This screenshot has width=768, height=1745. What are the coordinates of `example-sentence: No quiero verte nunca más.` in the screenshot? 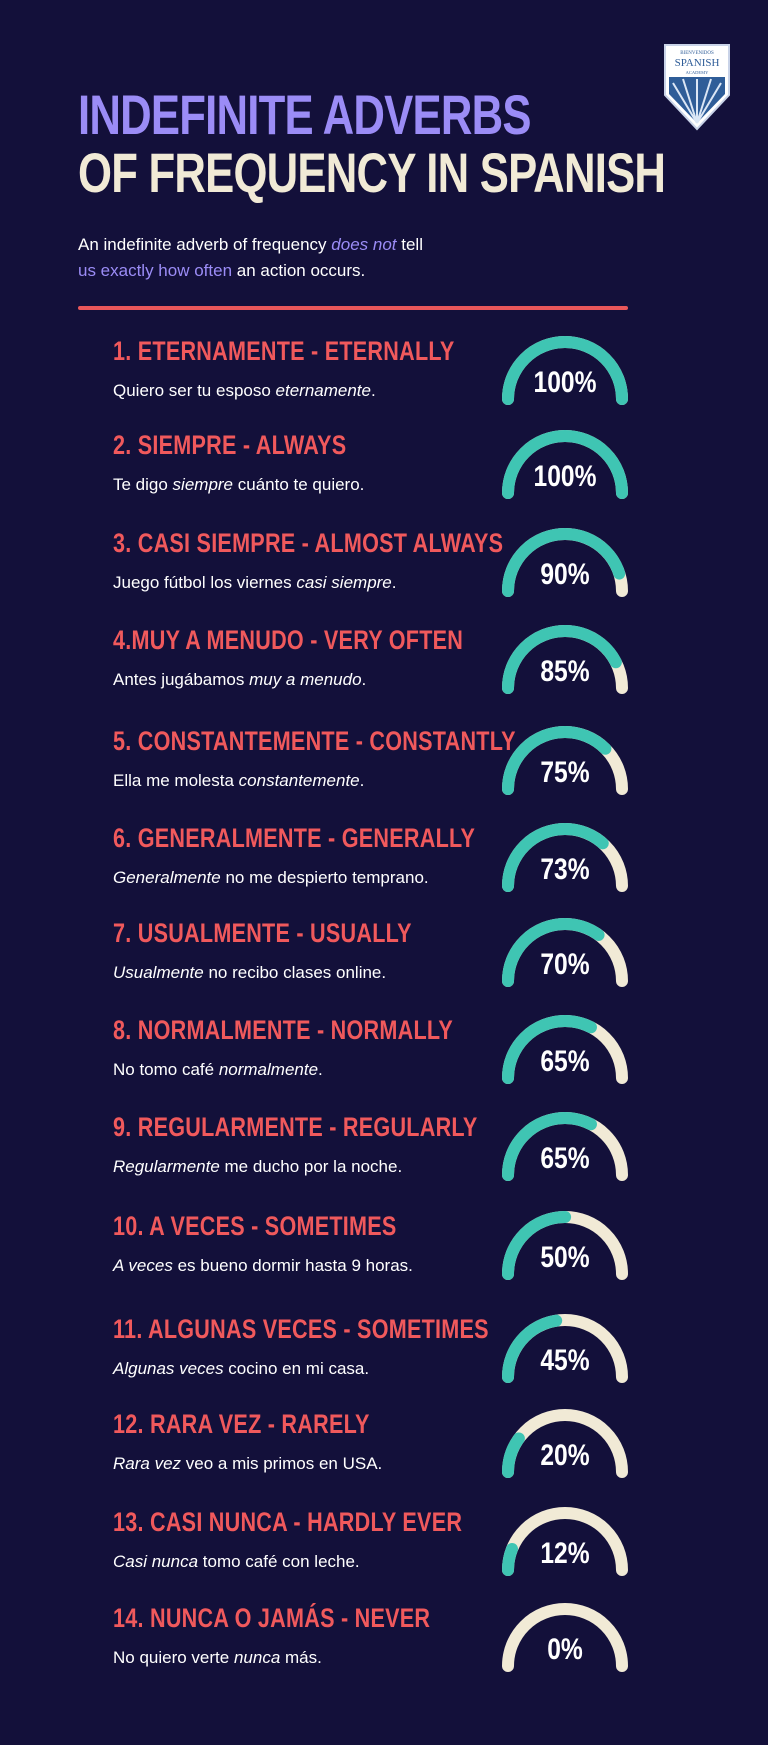 It's located at (217, 1658).